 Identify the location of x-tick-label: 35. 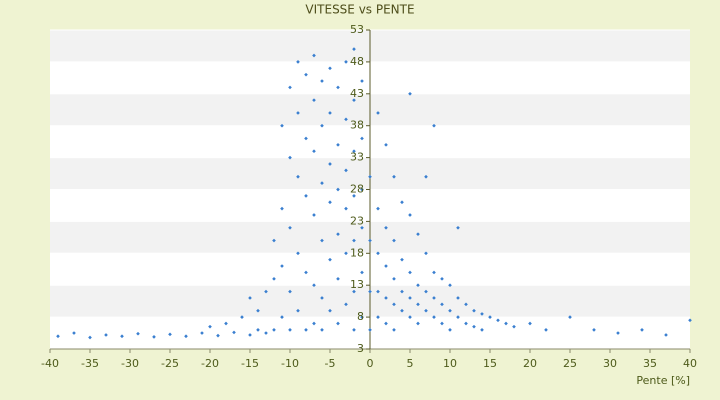
(650, 363).